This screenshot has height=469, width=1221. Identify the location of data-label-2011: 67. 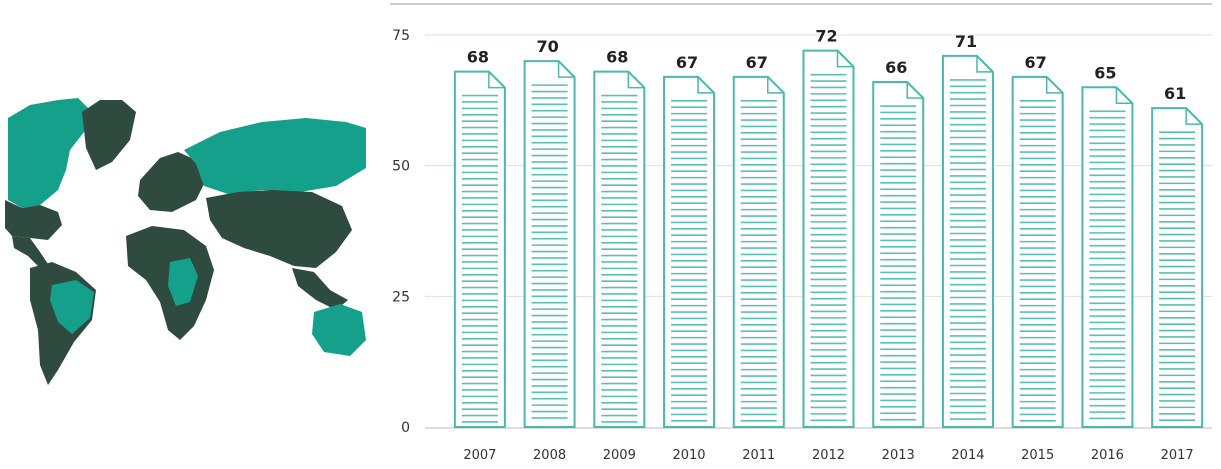
(757, 62).